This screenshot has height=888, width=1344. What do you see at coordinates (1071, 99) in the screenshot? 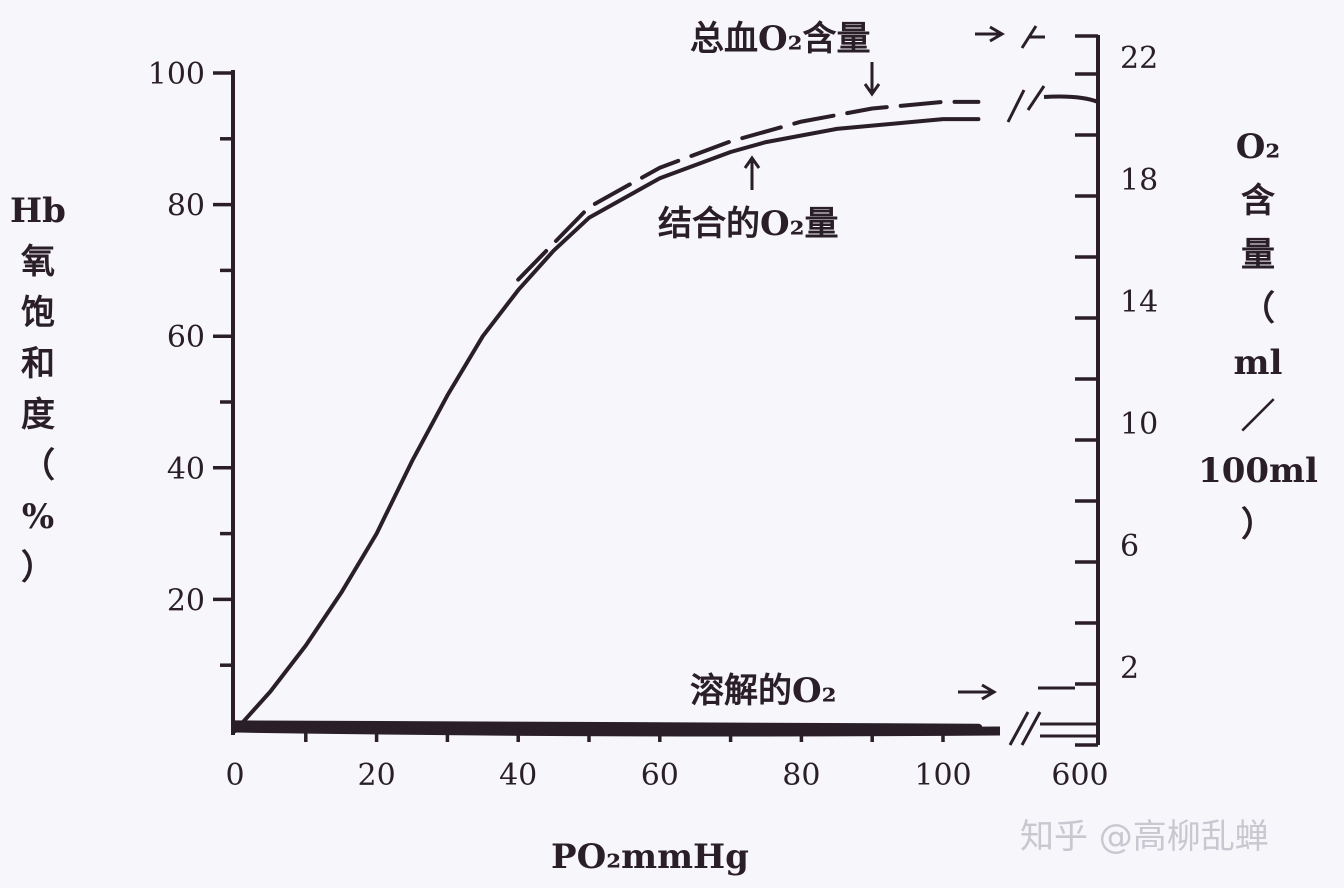
I see `total-600-segment` at bounding box center [1071, 99].